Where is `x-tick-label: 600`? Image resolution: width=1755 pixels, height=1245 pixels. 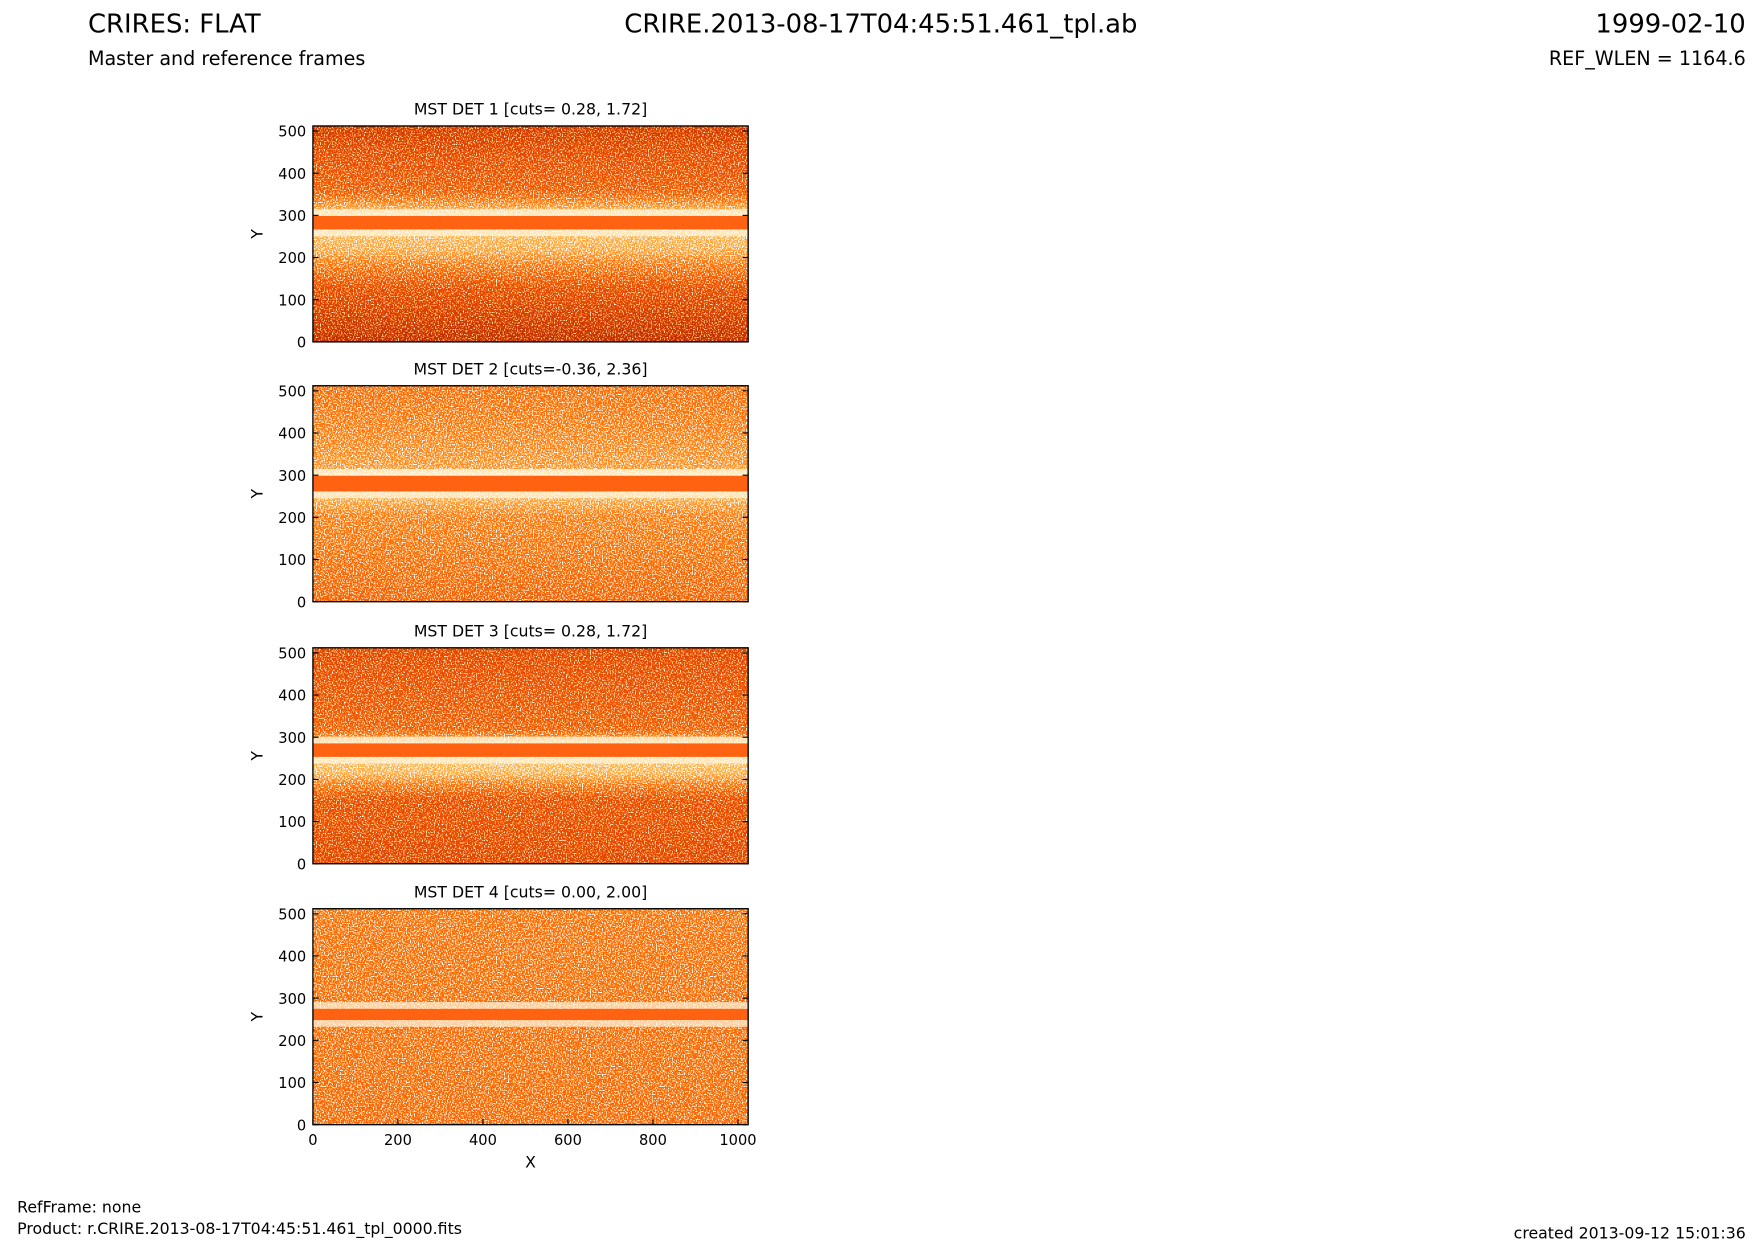
x-tick-label: 600 is located at coordinates (568, 1140).